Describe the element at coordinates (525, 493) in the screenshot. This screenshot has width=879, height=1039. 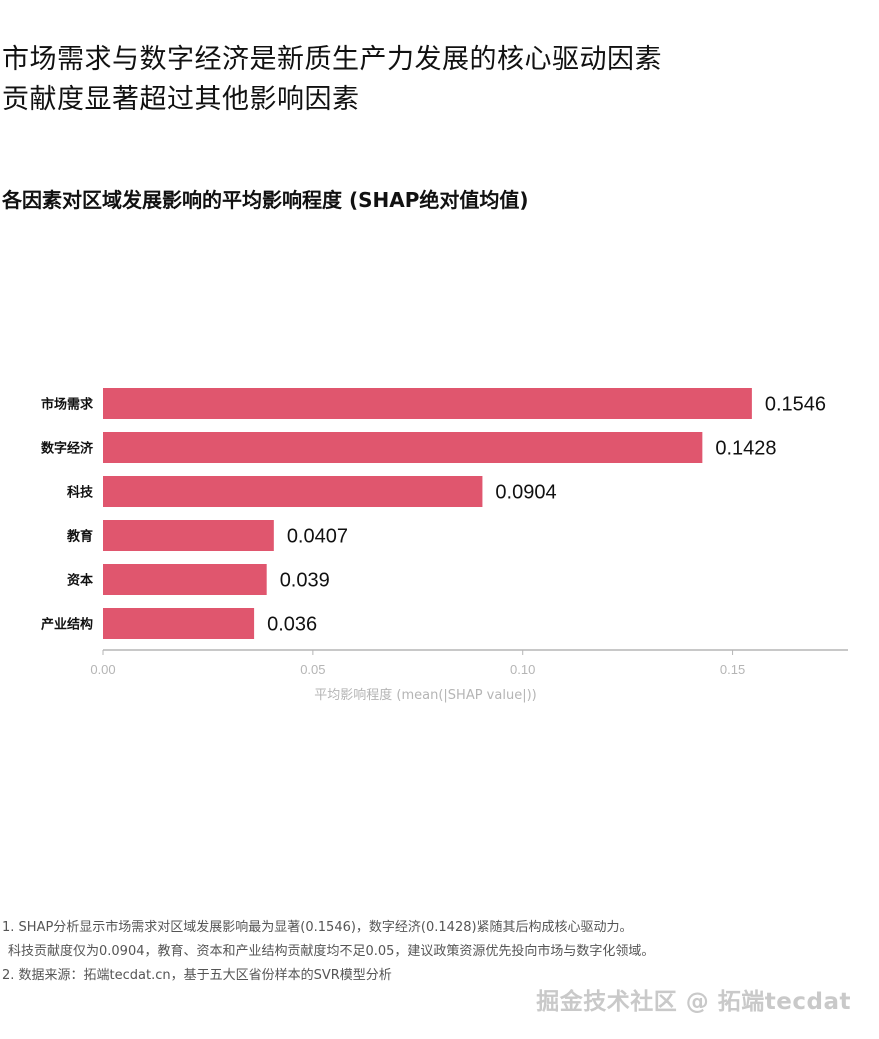
I see `value-label: 0.0904` at that location.